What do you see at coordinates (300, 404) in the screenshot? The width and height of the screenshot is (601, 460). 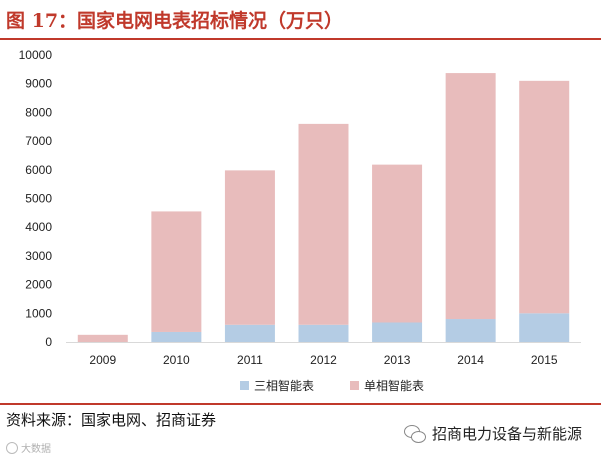 I see `footer-divider` at bounding box center [300, 404].